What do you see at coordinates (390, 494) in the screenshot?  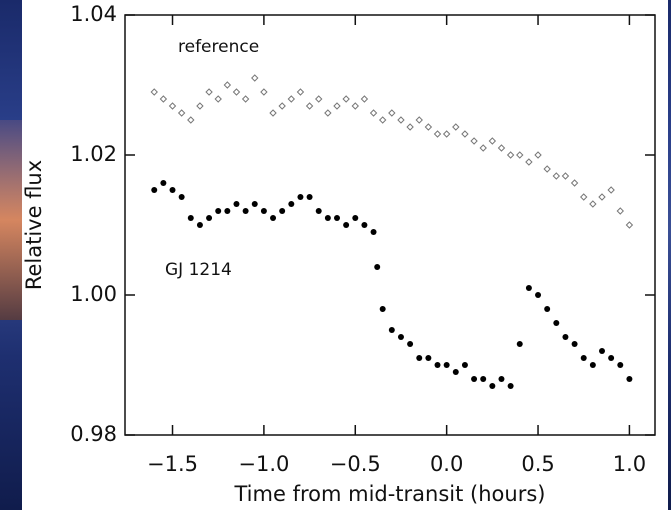 I see `x-axis-label: Time from mid-transit (hours)` at bounding box center [390, 494].